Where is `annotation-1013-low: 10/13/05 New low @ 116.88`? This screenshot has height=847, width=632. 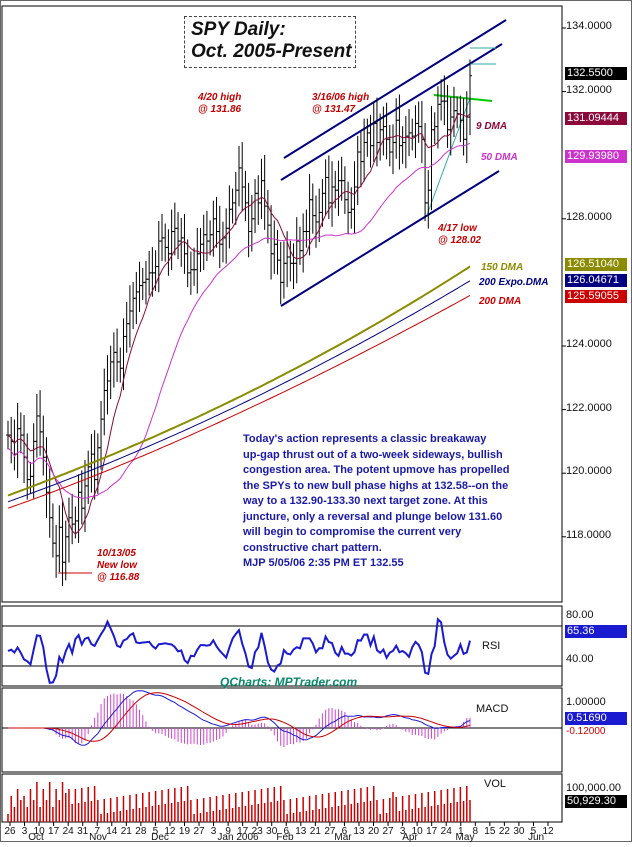
annotation-1013-low: 10/13/05 New low @ 116.88 is located at coordinates (118, 566).